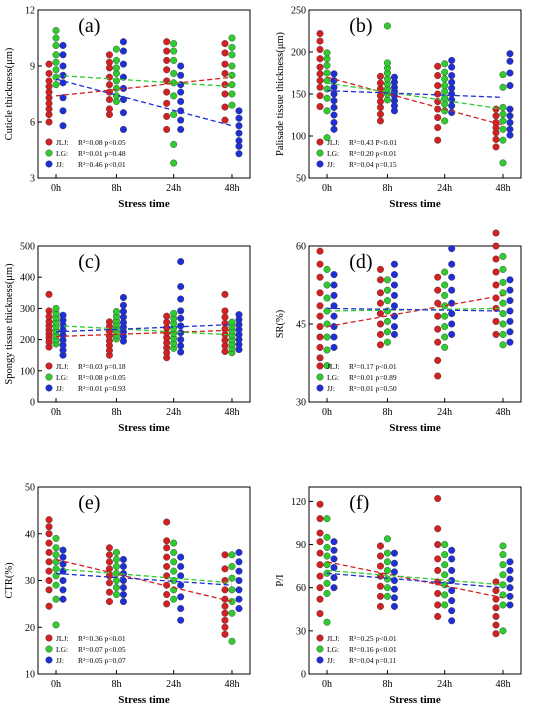  I want to click on x-tick-label: 0h, so click(327, 684).